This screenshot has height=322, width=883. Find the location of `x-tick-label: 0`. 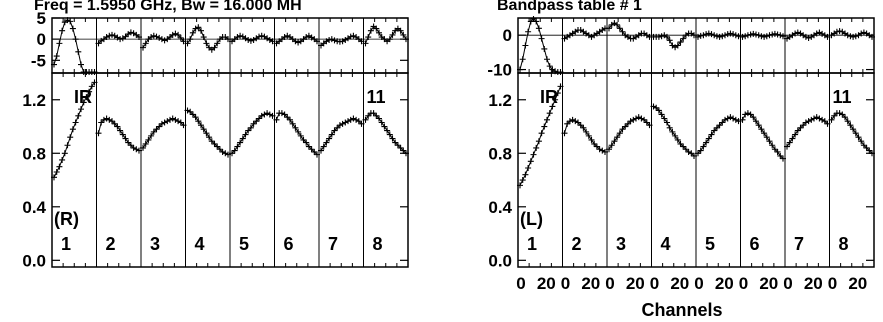

x-tick-label: 0 is located at coordinates (609, 283).